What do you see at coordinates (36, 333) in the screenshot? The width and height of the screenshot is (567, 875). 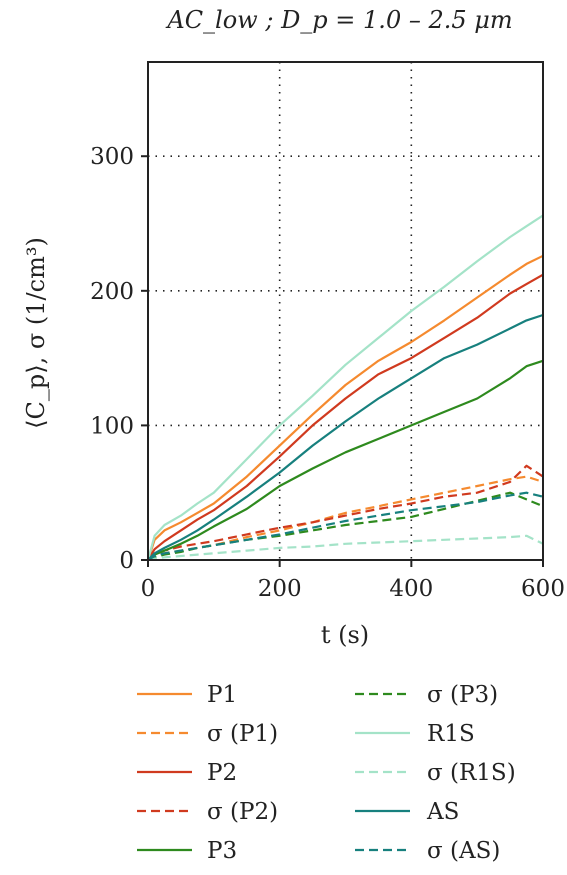 I see `y-axis-label: ⟨C_p⟩, σ (1/cm³)` at bounding box center [36, 333].